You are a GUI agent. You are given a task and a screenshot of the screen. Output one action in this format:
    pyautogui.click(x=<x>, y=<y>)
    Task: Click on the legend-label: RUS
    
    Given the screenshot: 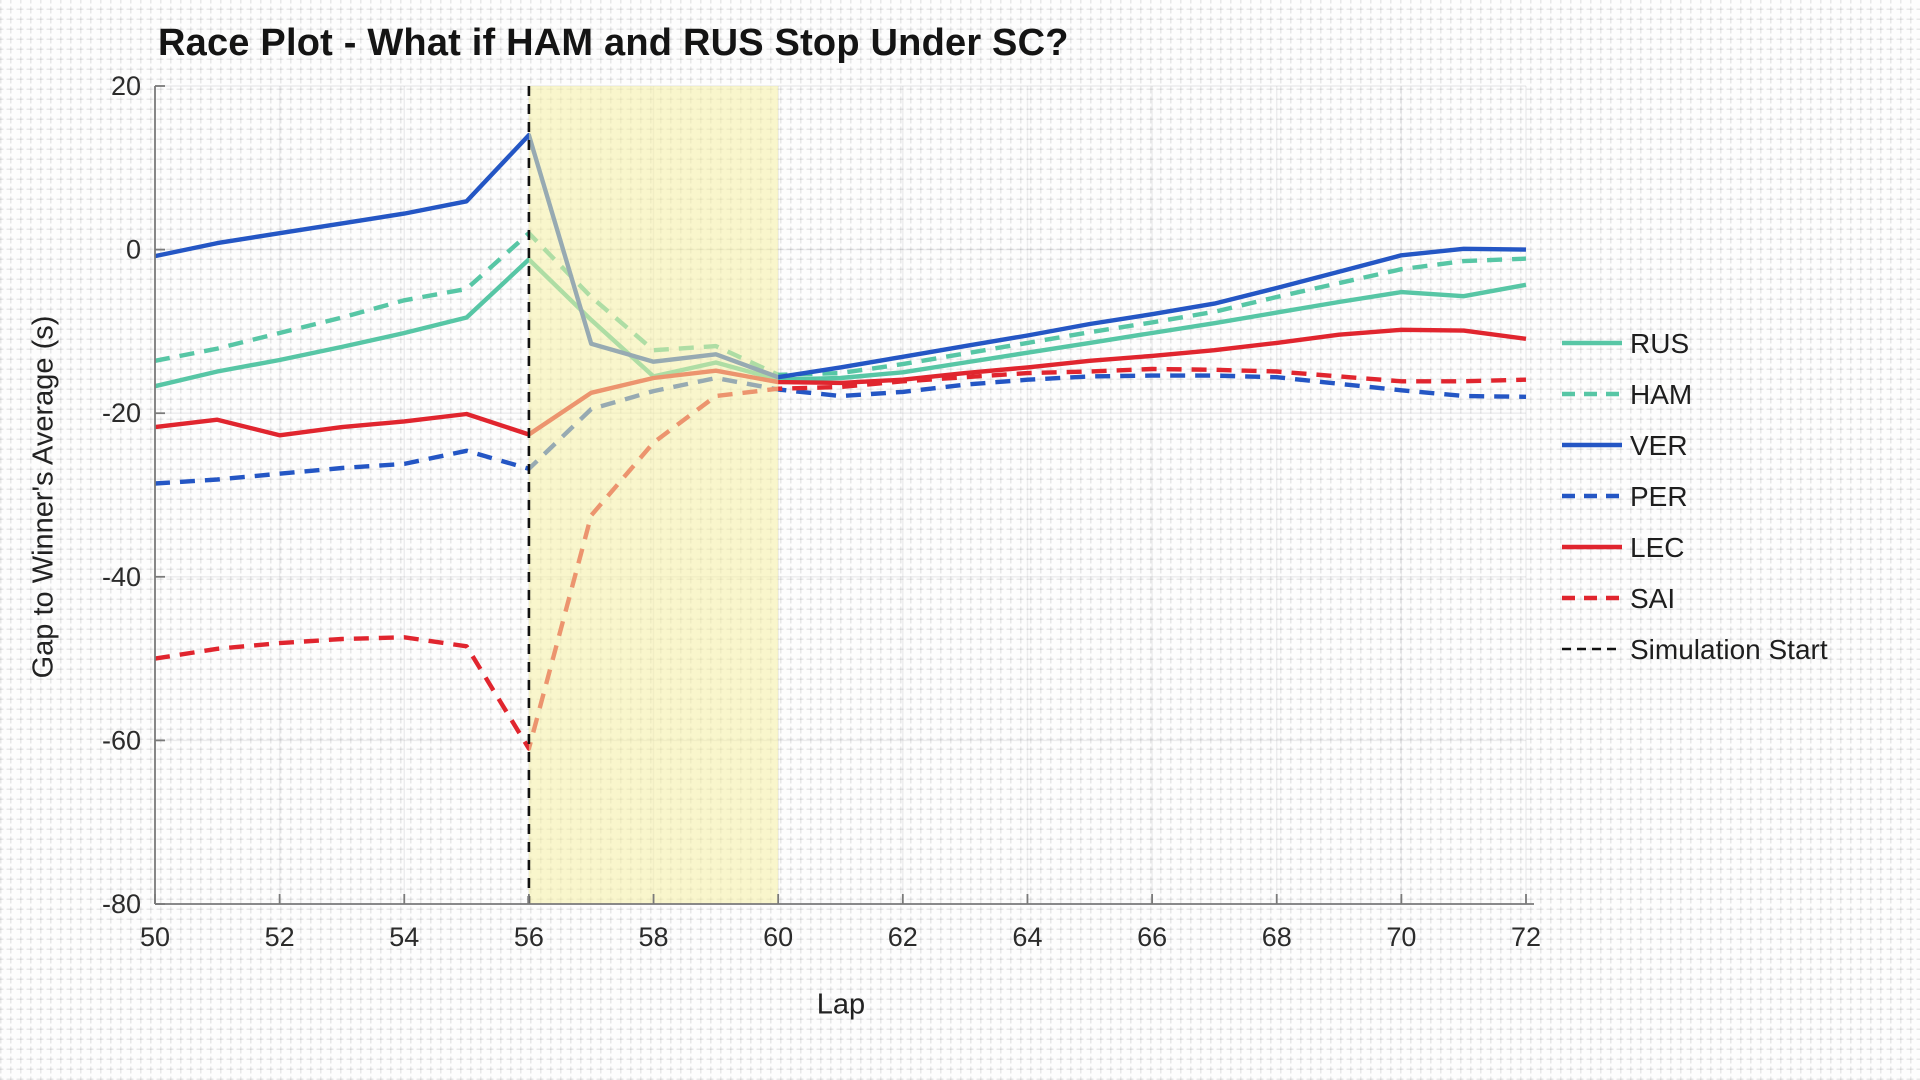 What is the action you would take?
    pyautogui.click(x=1659, y=343)
    